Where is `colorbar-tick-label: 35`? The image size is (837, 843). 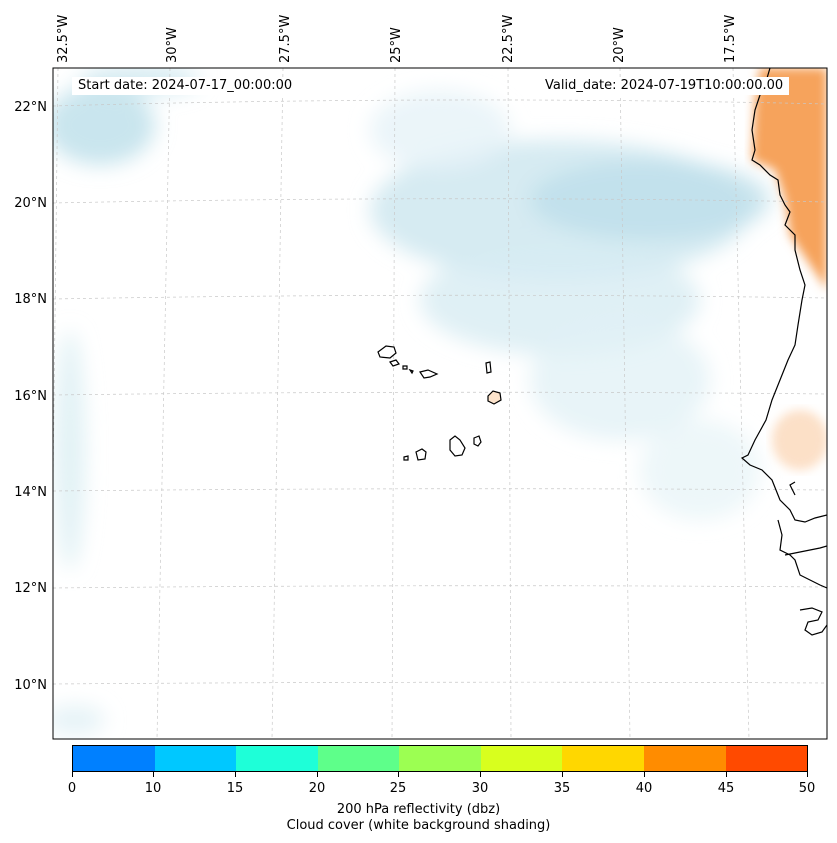 colorbar-tick-label: 35 is located at coordinates (562, 788).